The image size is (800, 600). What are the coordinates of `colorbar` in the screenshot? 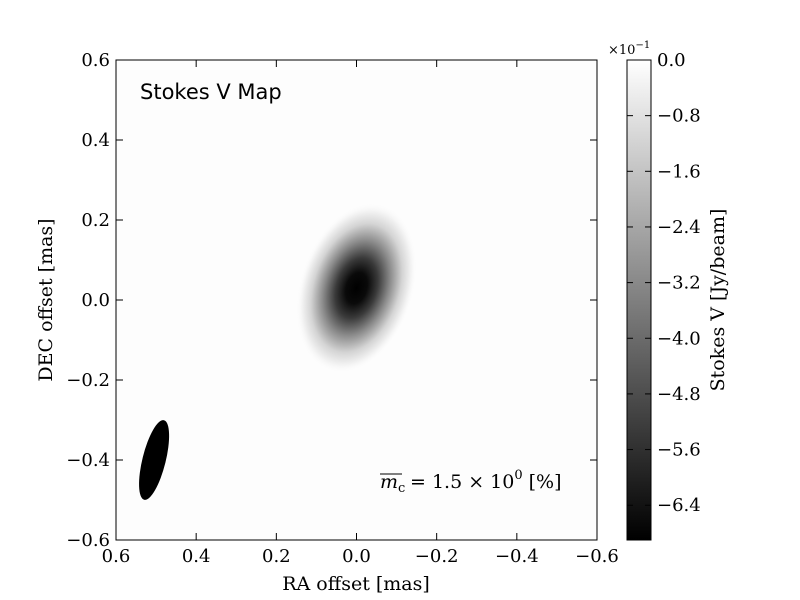 It's located at (639, 300).